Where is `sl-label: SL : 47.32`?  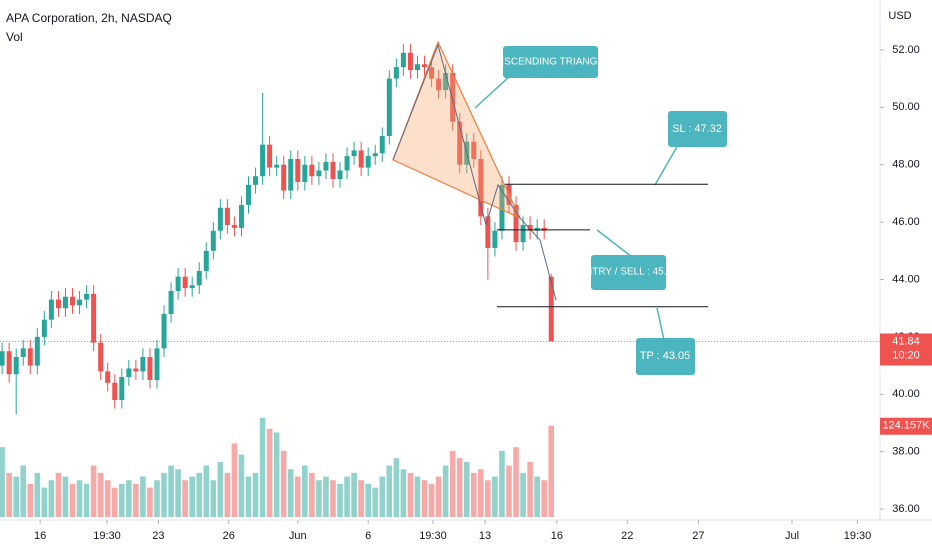
sl-label: SL : 47.32 is located at coordinates (697, 129).